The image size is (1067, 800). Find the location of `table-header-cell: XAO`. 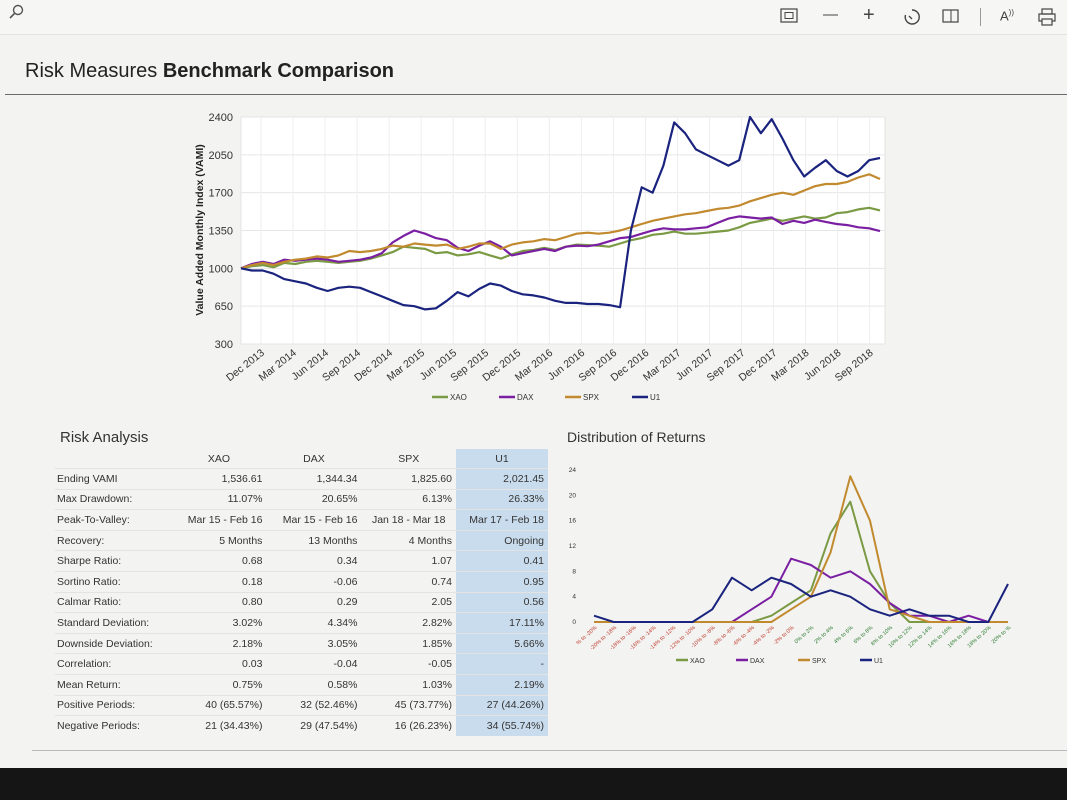

table-header-cell: XAO is located at coordinates (219, 458).